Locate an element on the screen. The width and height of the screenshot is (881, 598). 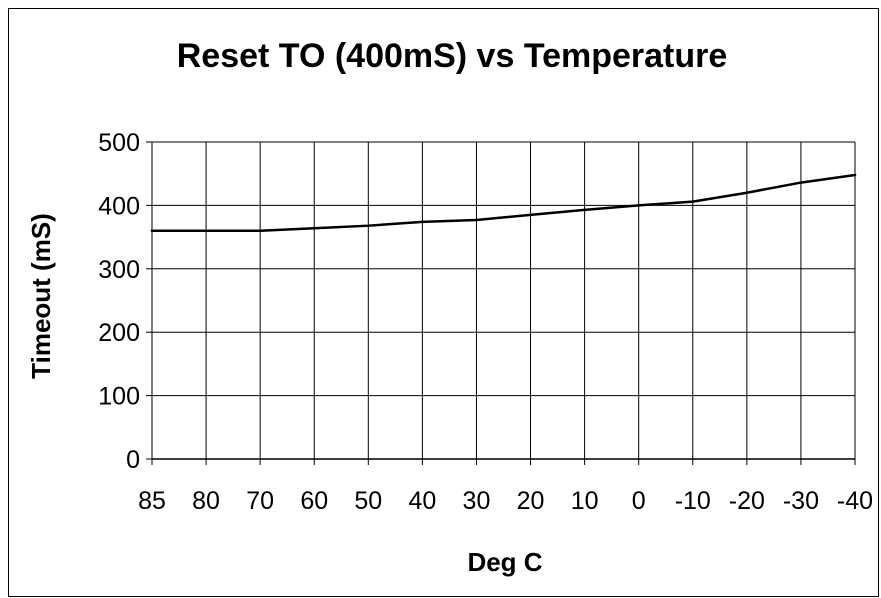
y-tick-label: 0 is located at coordinates (133, 460).